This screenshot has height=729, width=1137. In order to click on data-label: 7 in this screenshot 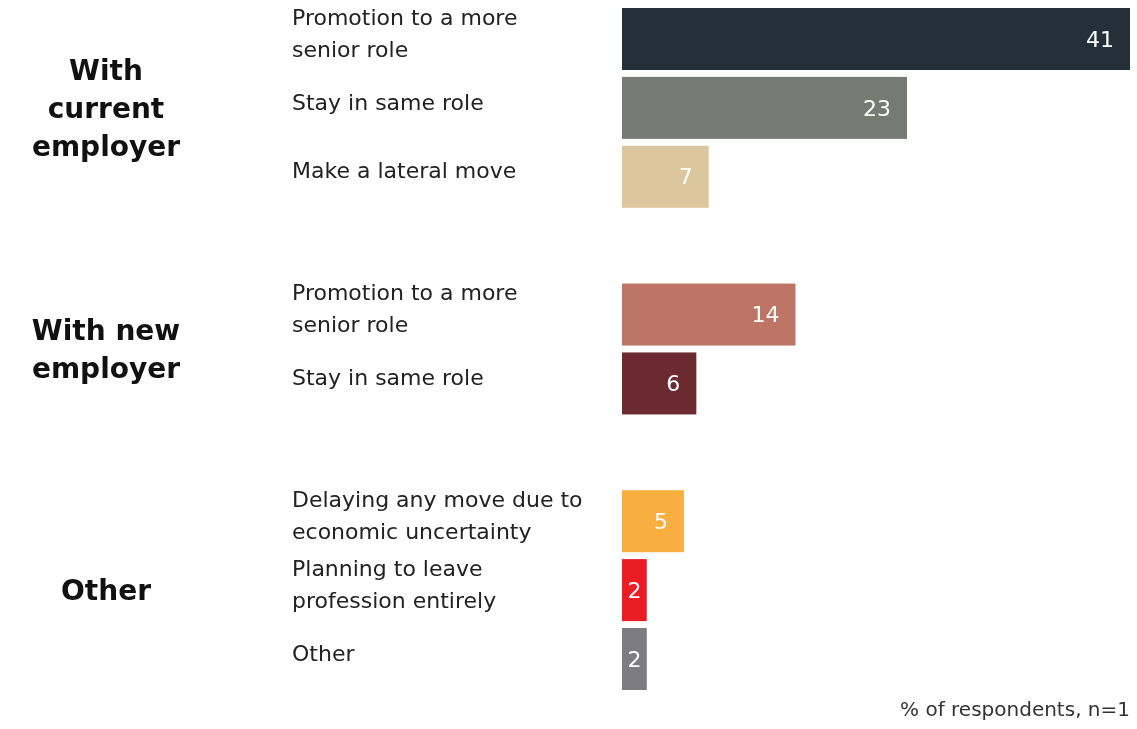, I will do `click(685, 177)`.